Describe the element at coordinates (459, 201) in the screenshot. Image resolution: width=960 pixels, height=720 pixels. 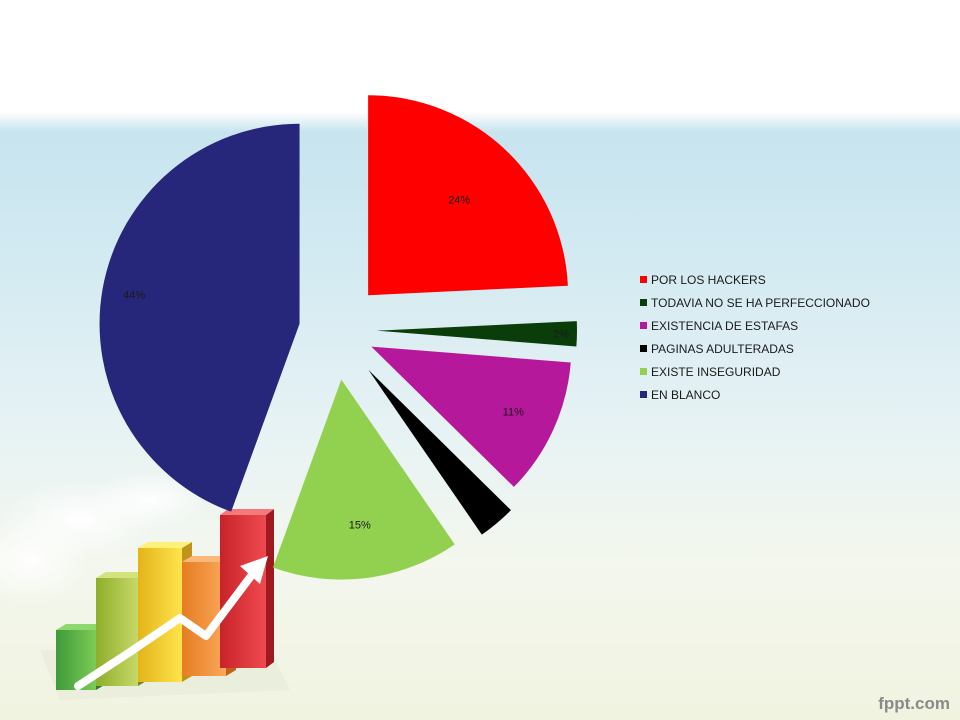
I see `slice-label-1: 24%` at that location.